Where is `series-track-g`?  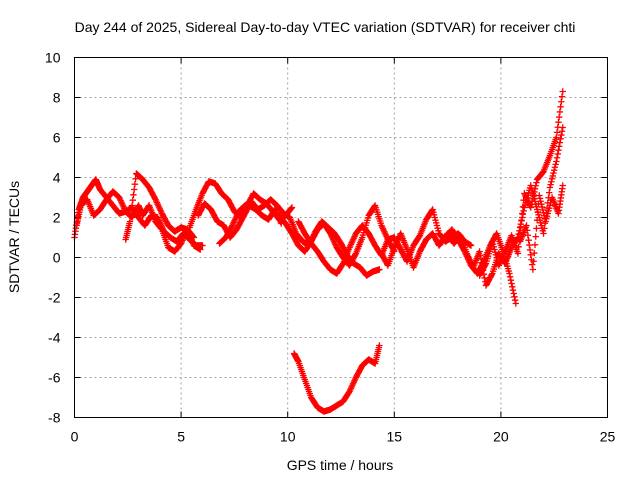
series-track-g is located at coordinates (336, 235).